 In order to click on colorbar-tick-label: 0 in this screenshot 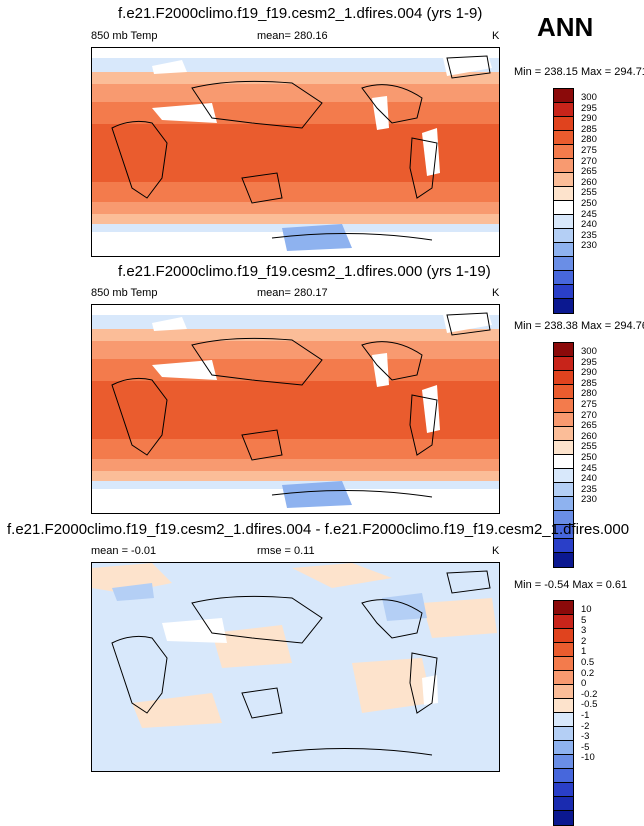, I will do `click(584, 684)`.